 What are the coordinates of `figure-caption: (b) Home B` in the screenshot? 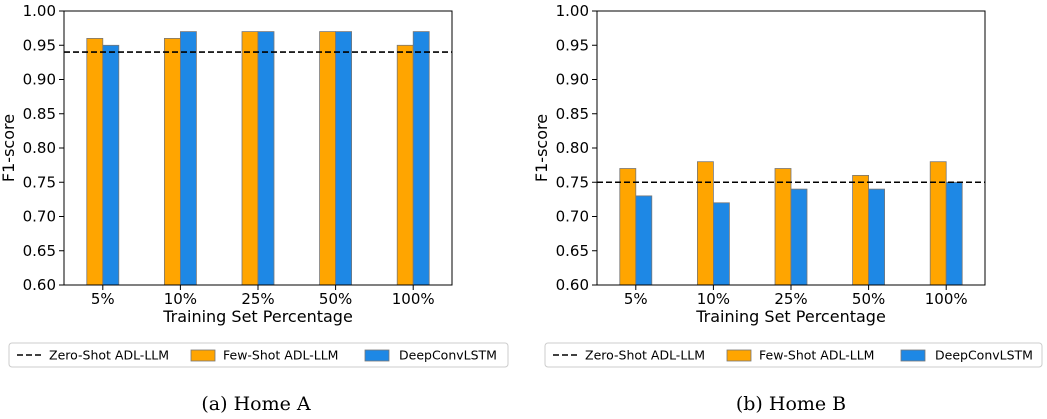 It's located at (791, 404).